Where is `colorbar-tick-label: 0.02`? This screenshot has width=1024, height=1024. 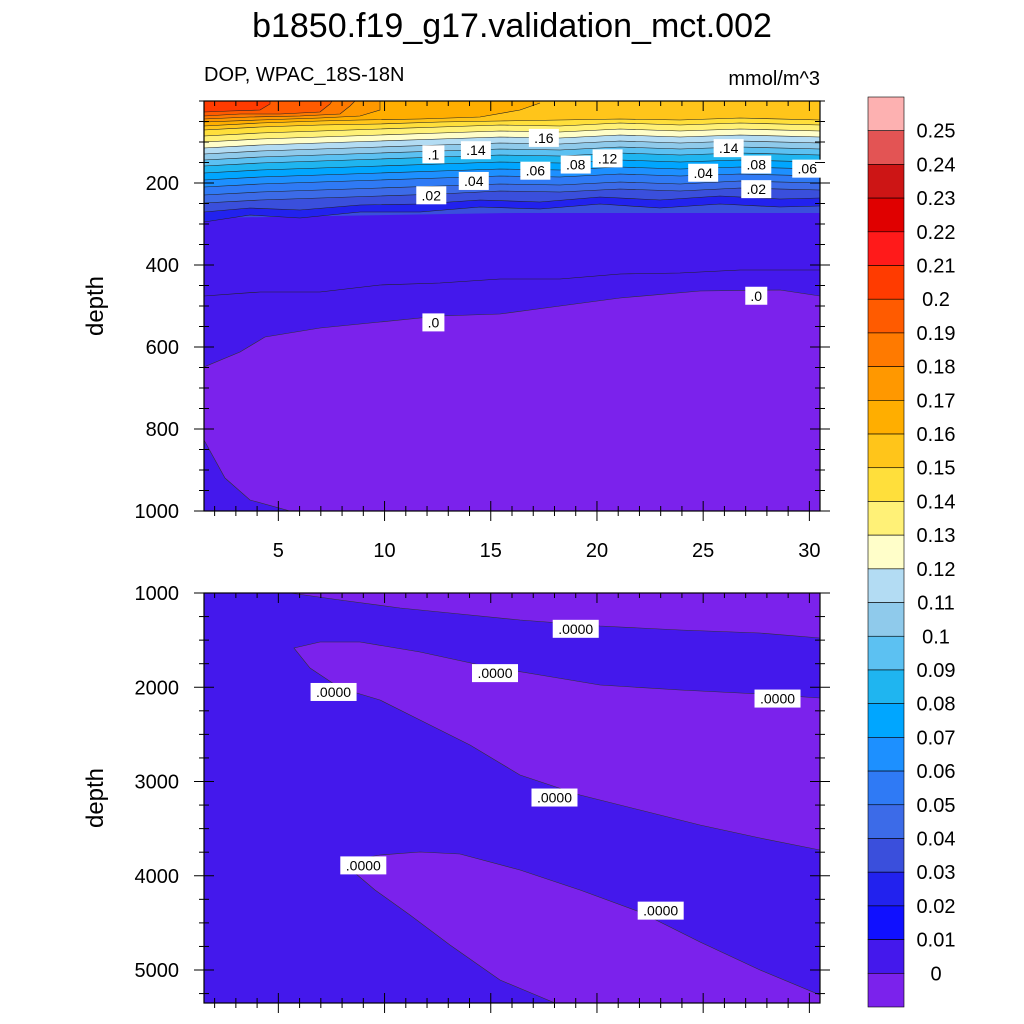
colorbar-tick-label: 0.02 is located at coordinates (936, 907).